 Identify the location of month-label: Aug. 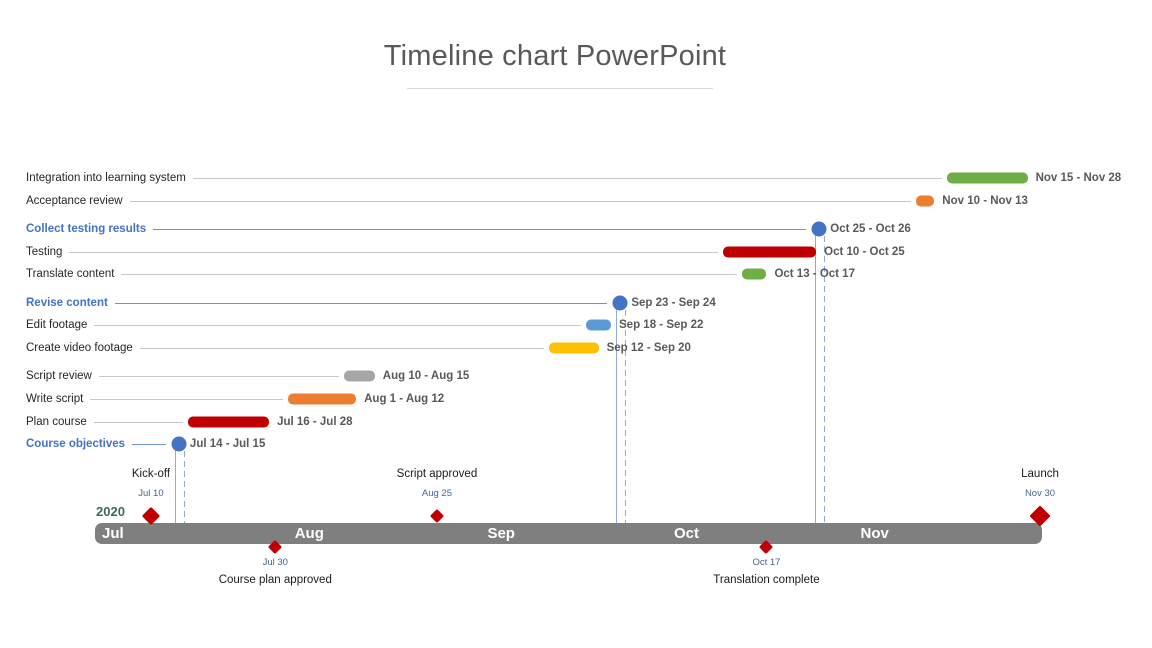
(309, 533).